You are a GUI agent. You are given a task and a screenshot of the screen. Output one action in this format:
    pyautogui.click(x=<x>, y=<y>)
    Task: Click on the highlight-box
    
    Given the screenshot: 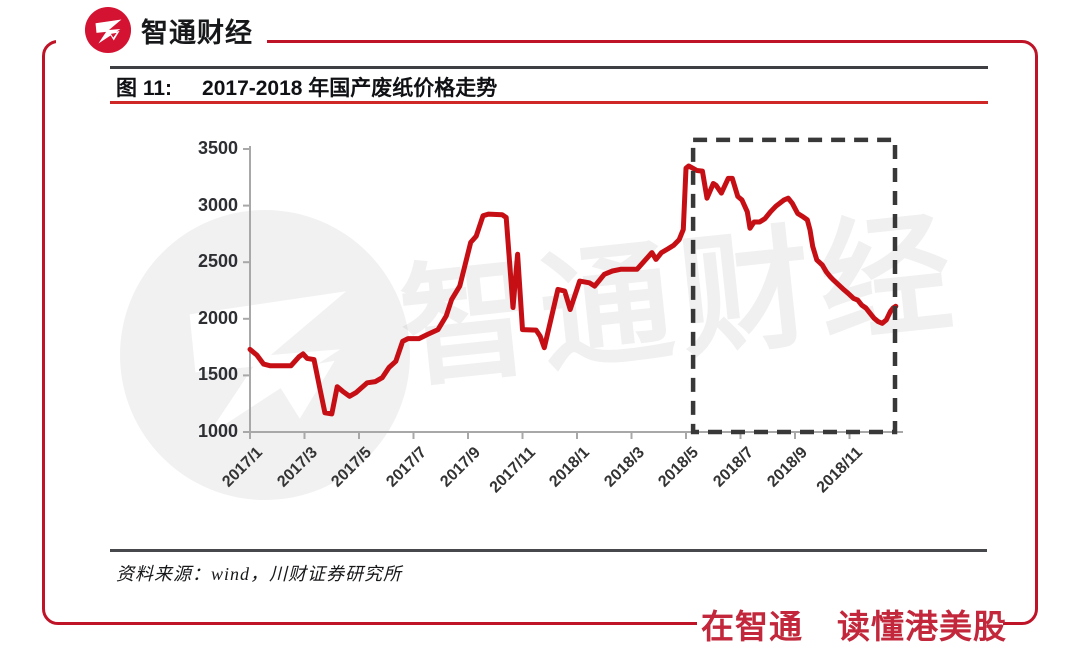 What is the action you would take?
    pyautogui.click(x=794, y=286)
    